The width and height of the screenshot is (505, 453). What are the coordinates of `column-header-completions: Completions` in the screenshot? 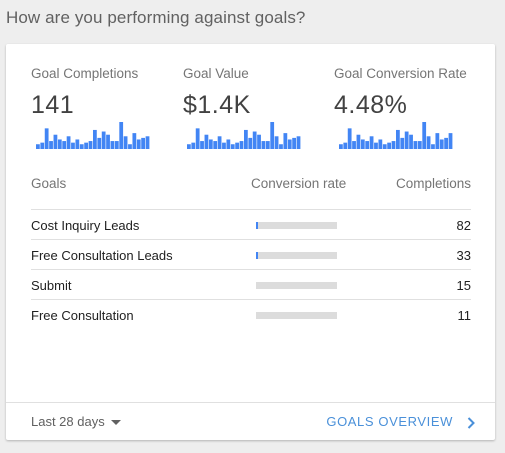 It's located at (433, 183).